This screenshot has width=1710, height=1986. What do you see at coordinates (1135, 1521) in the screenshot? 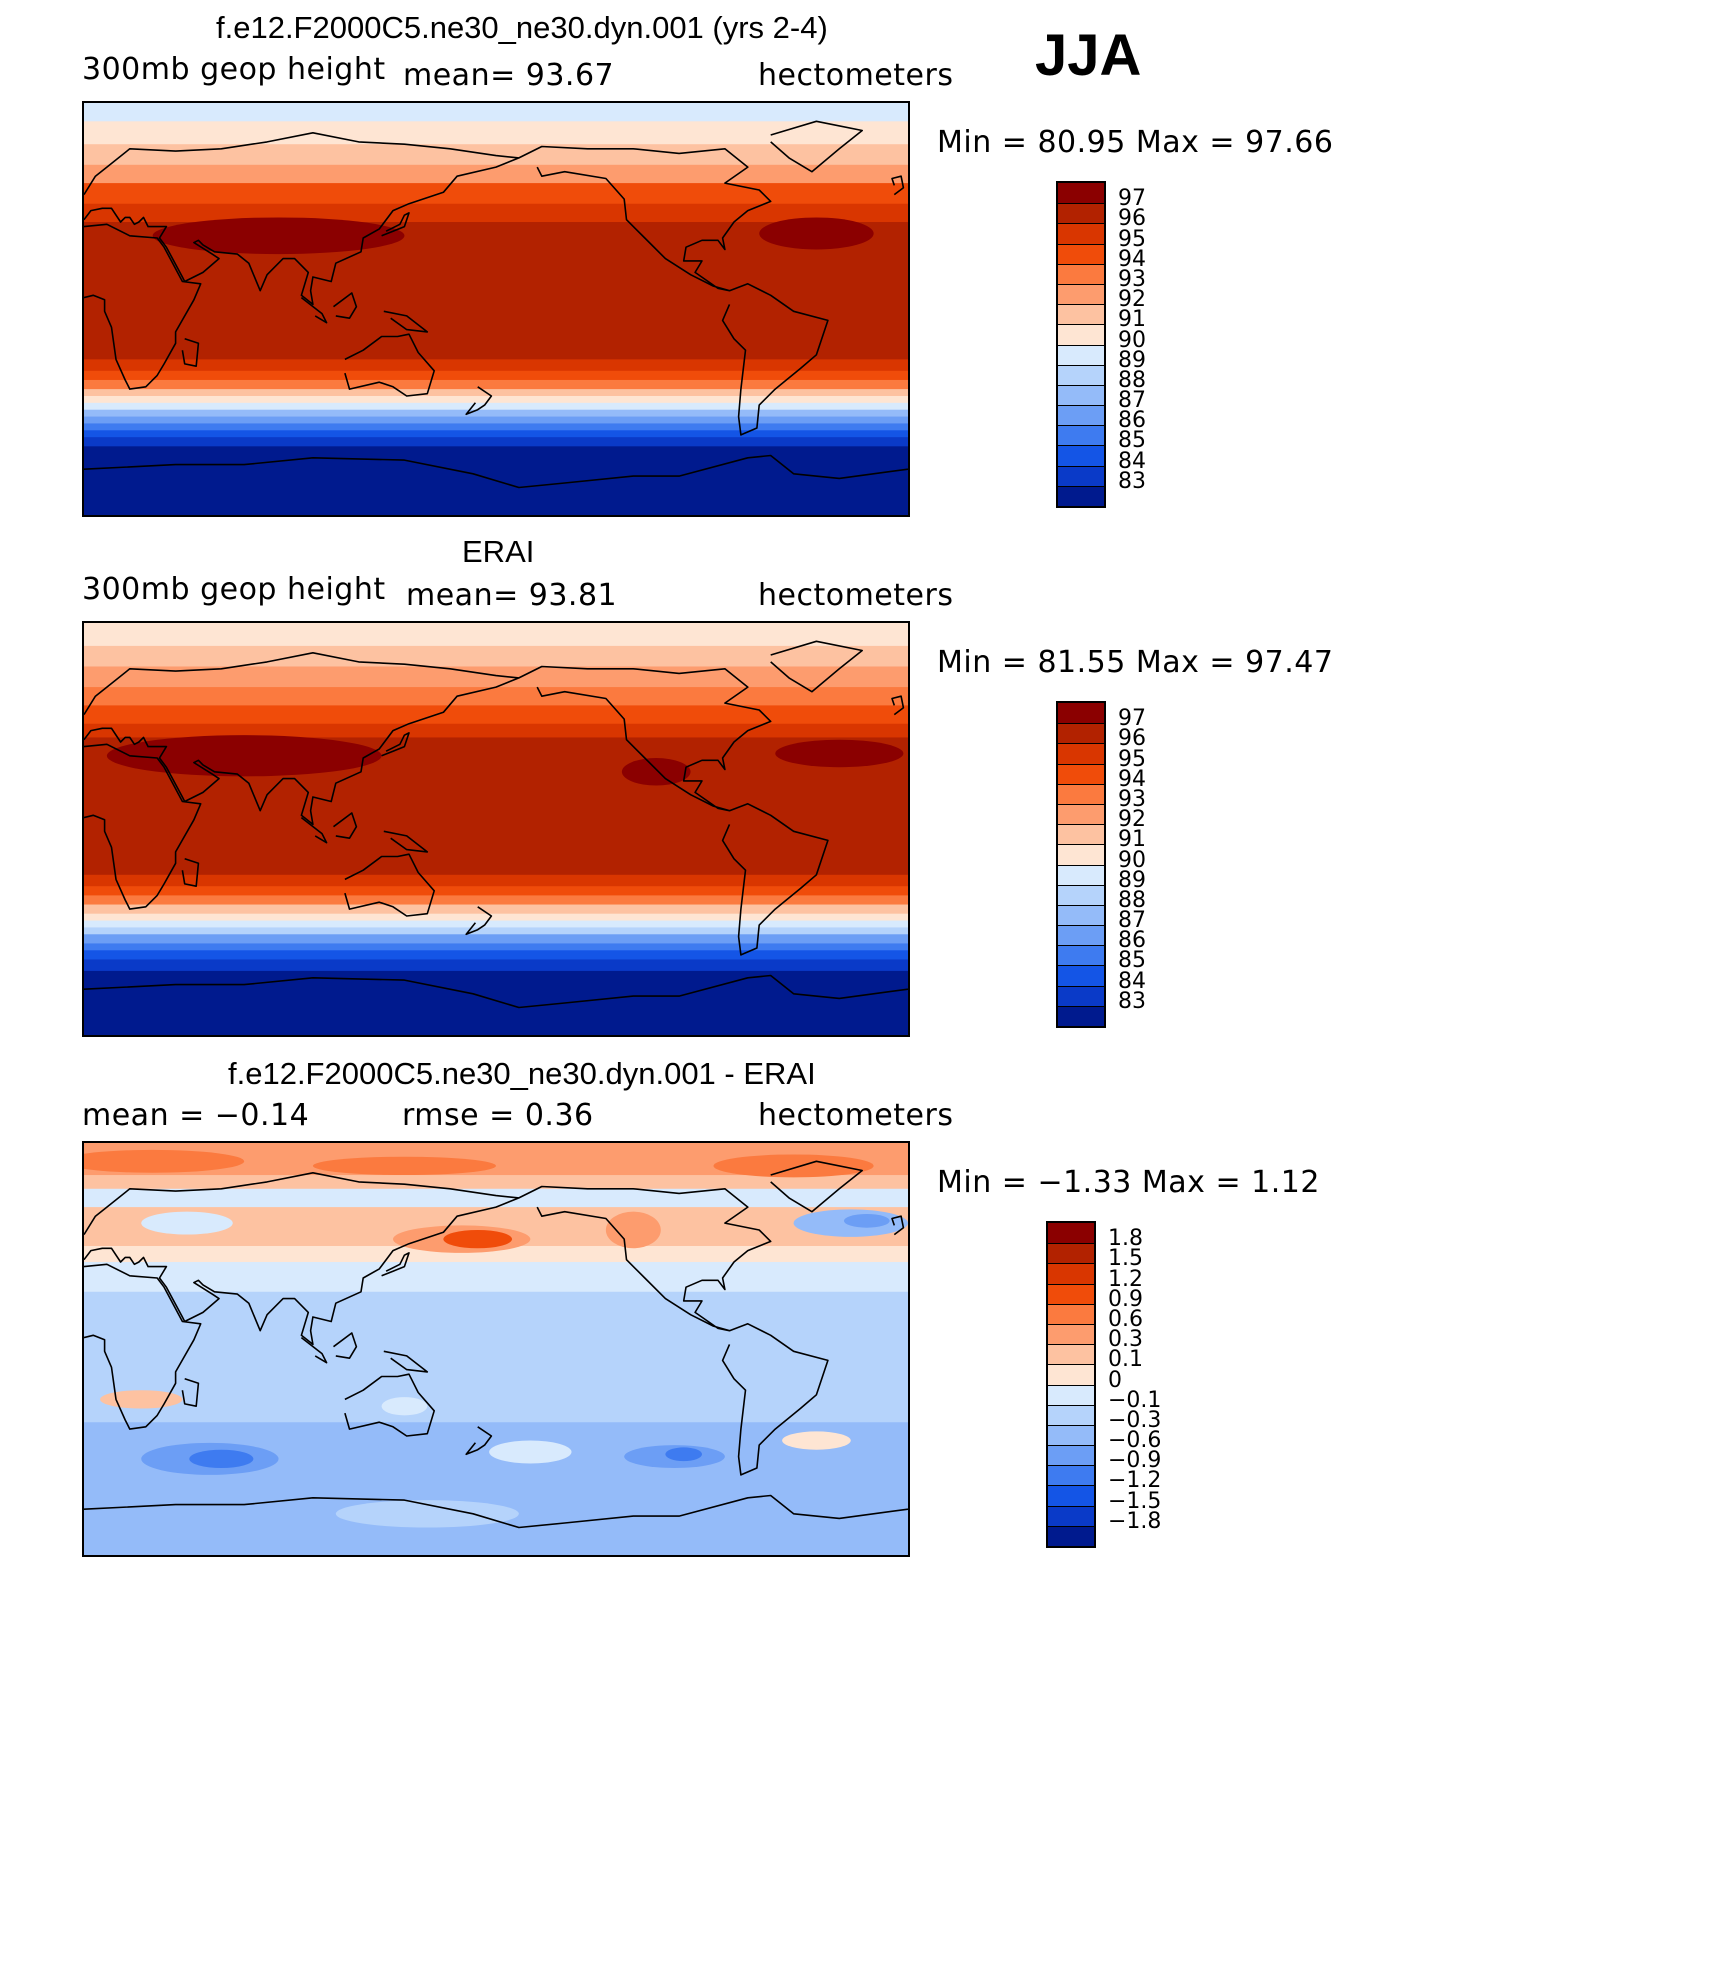
I see `legend-tick-label: −1.8` at bounding box center [1135, 1521].